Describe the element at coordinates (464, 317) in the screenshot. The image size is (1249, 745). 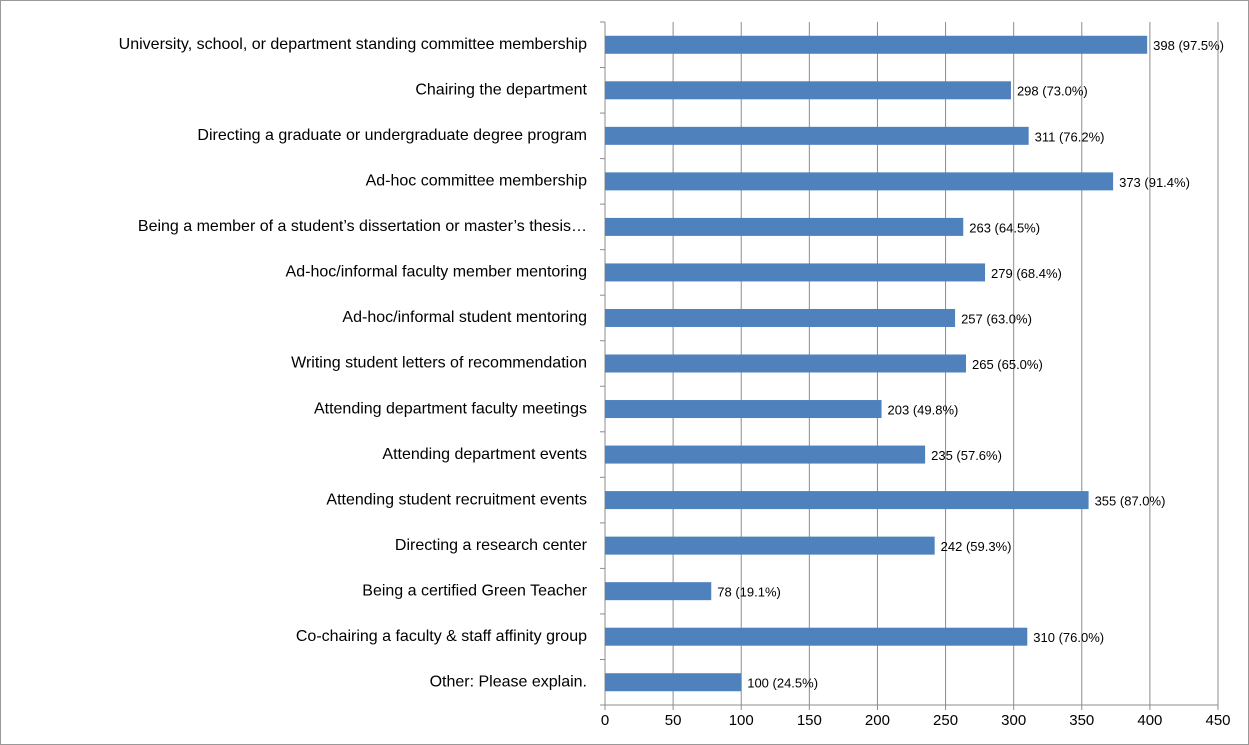
I see `y-tick-label: Ad-hoc/informal student mentoring` at that location.